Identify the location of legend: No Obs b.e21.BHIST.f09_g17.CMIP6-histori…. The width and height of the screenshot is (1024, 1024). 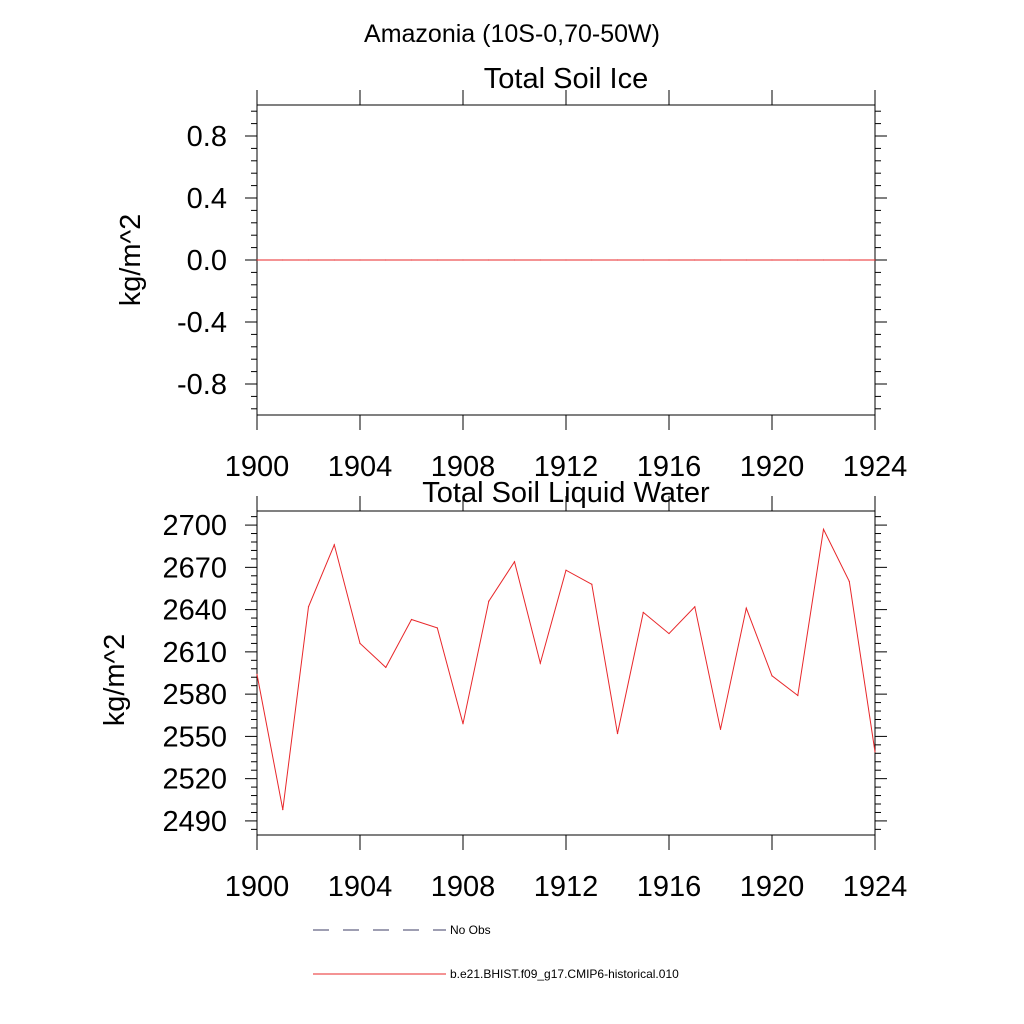
(496, 952).